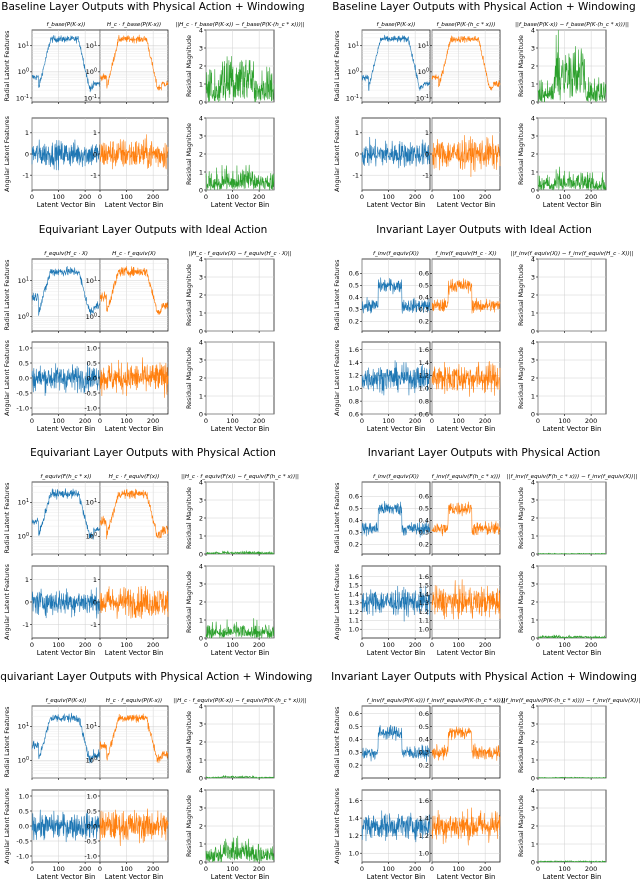  What do you see at coordinates (465, 25) in the screenshot?
I see `subplot-title-2: f_base(P(K·(h_c * x)))` at bounding box center [465, 25].